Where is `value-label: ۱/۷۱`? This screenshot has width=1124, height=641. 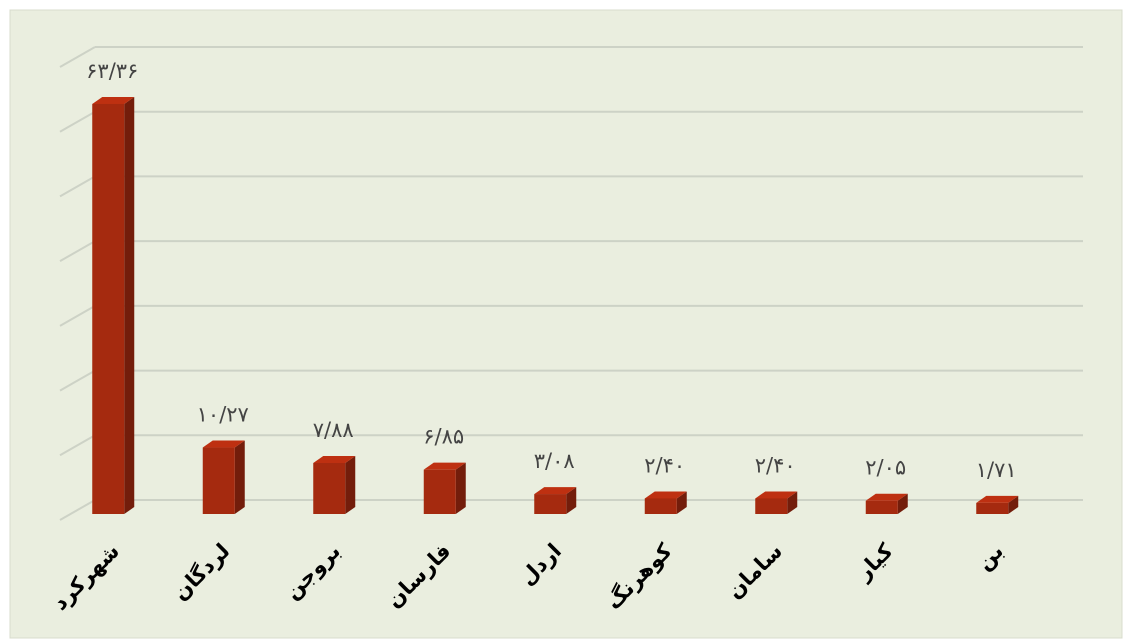
value-label: ۱/۷۱ is located at coordinates (996, 470).